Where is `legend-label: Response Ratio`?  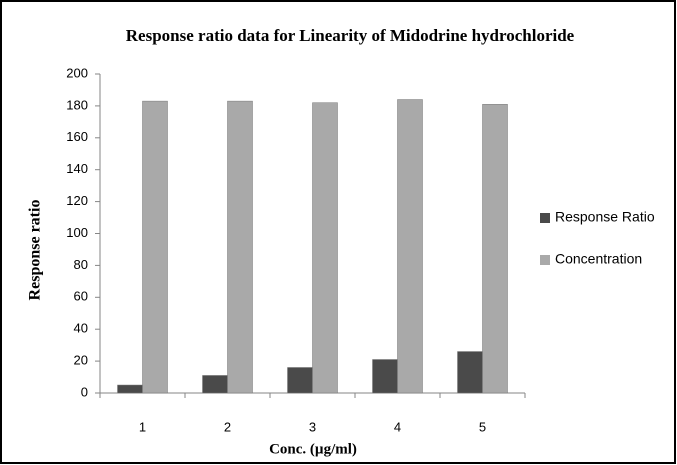 legend-label: Response Ratio is located at coordinates (605, 217).